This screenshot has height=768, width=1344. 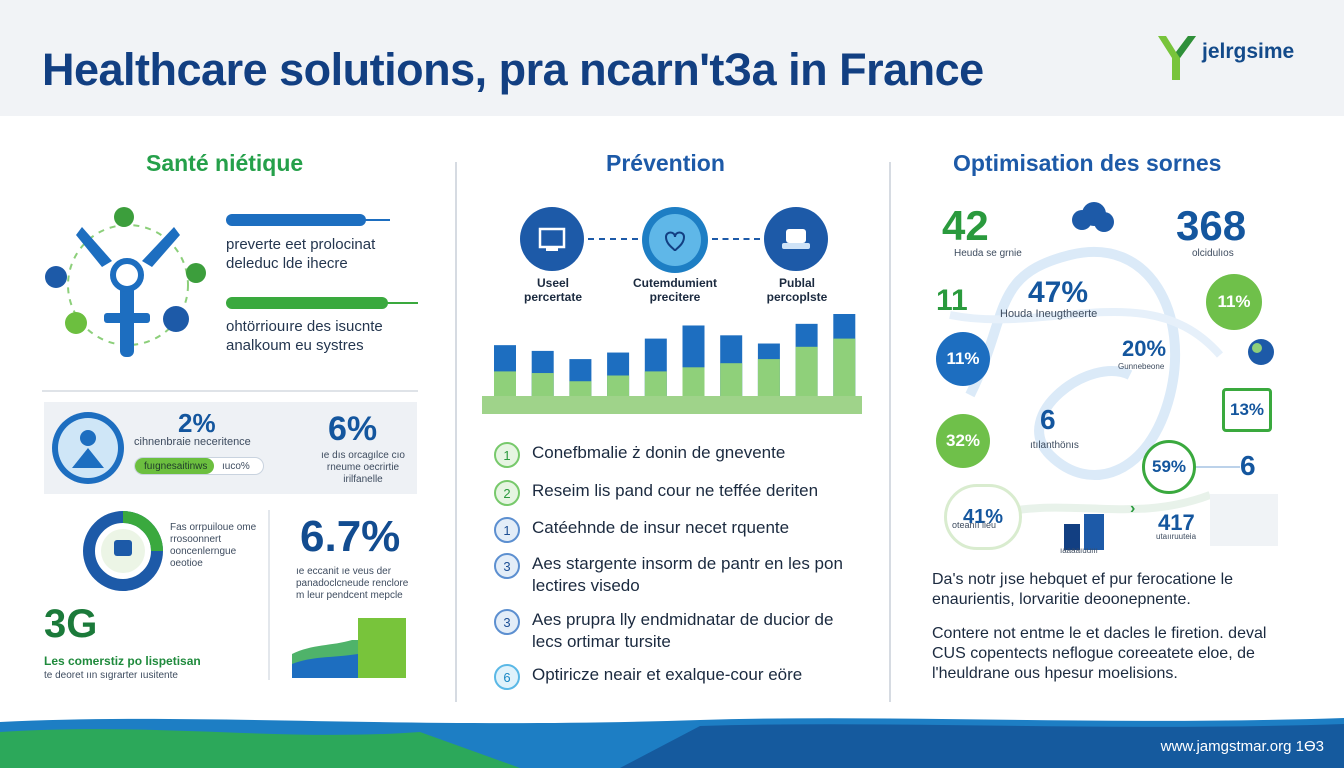 I want to click on bar-1-green, so click(x=505, y=383).